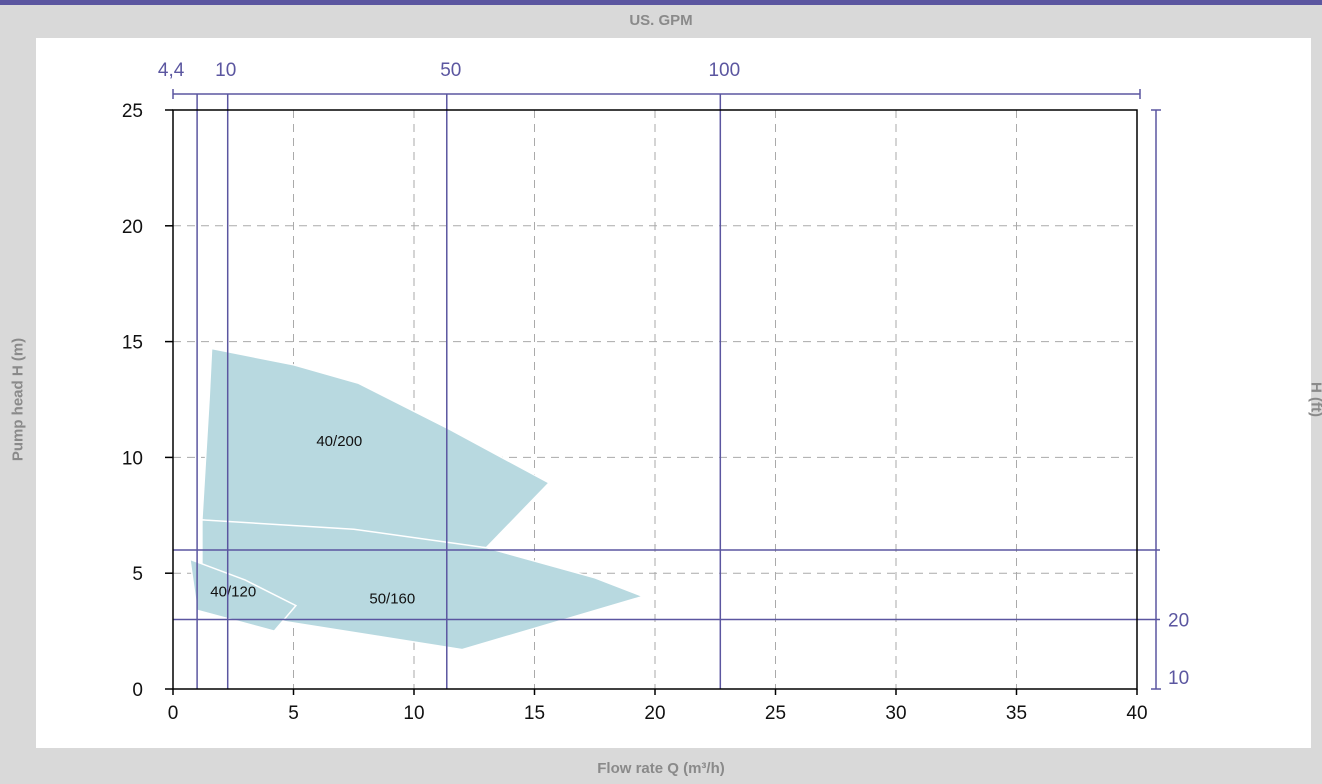 This screenshot has height=784, width=1322. What do you see at coordinates (132, 458) in the screenshot?
I see `y-tick-label: 10` at bounding box center [132, 458].